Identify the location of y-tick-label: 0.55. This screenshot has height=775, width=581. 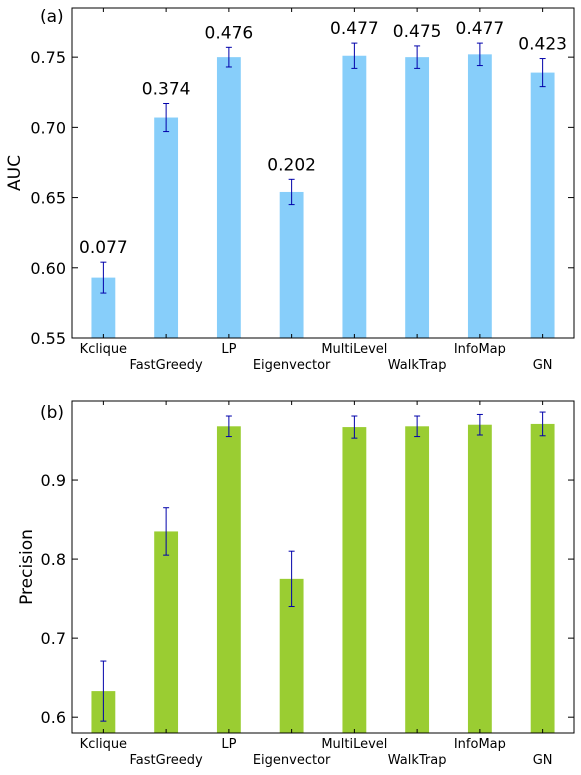
(48, 338).